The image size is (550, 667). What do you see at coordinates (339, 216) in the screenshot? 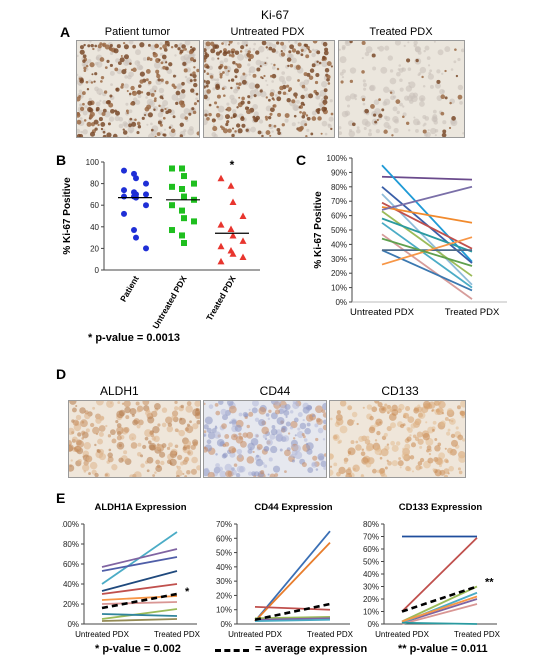
I see `y-tick-label: 60%` at bounding box center [339, 216].